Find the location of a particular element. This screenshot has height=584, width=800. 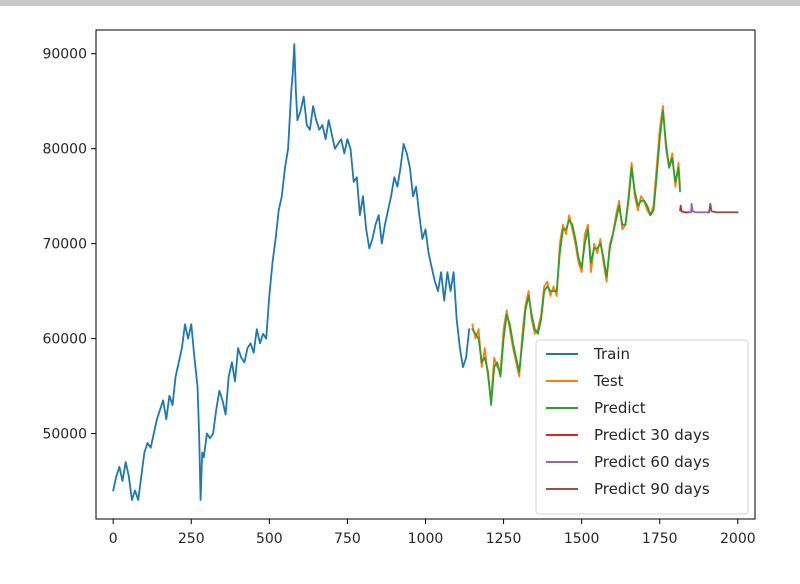

x-tick-label: 1250 is located at coordinates (504, 539).